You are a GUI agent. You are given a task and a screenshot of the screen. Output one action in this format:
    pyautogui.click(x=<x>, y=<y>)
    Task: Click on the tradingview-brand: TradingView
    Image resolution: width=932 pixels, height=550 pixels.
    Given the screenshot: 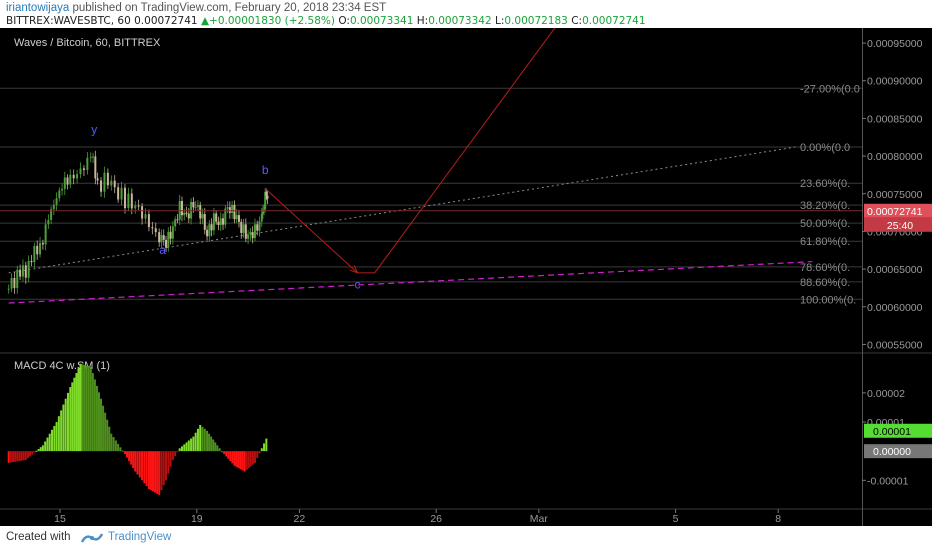 What is the action you would take?
    pyautogui.click(x=140, y=537)
    